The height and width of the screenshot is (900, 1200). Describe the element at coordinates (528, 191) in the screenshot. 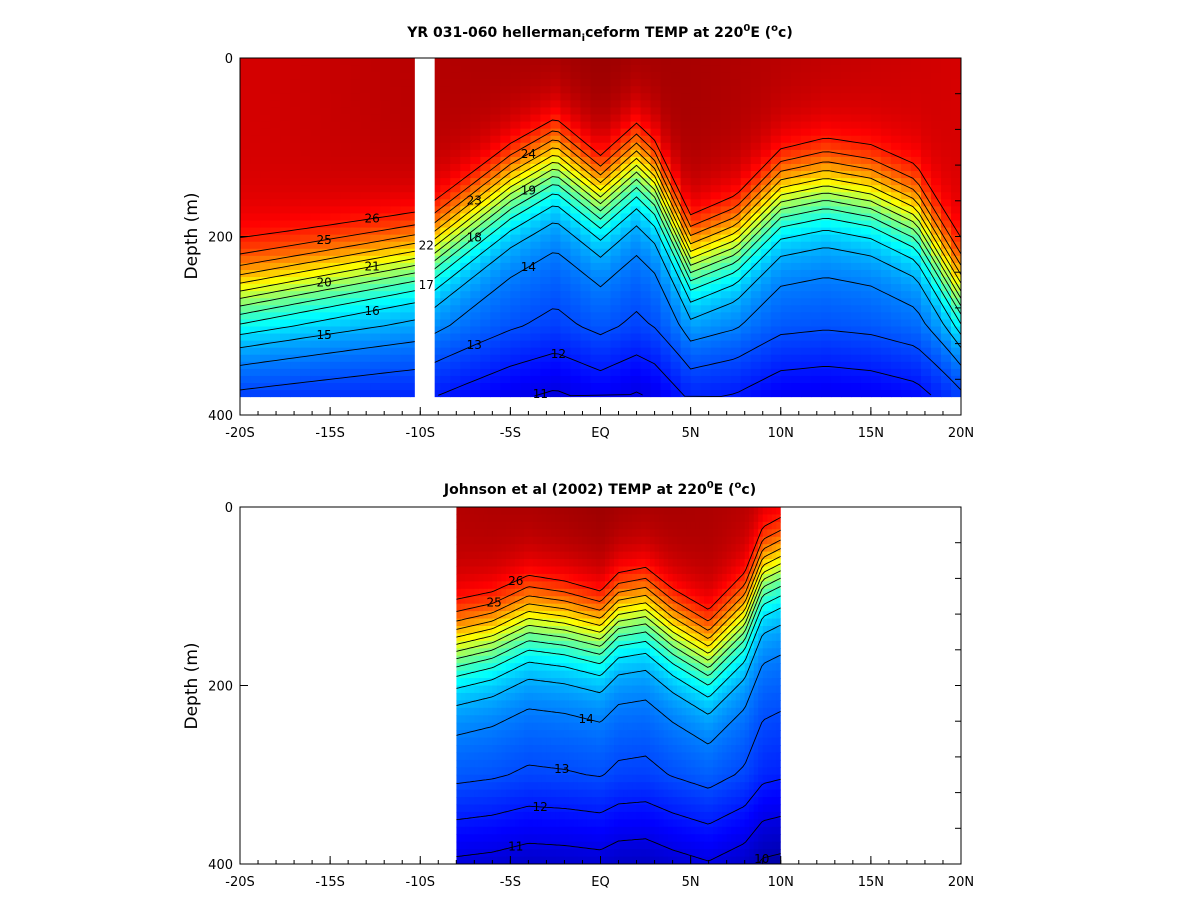

I see `contour-label: 19` at that location.